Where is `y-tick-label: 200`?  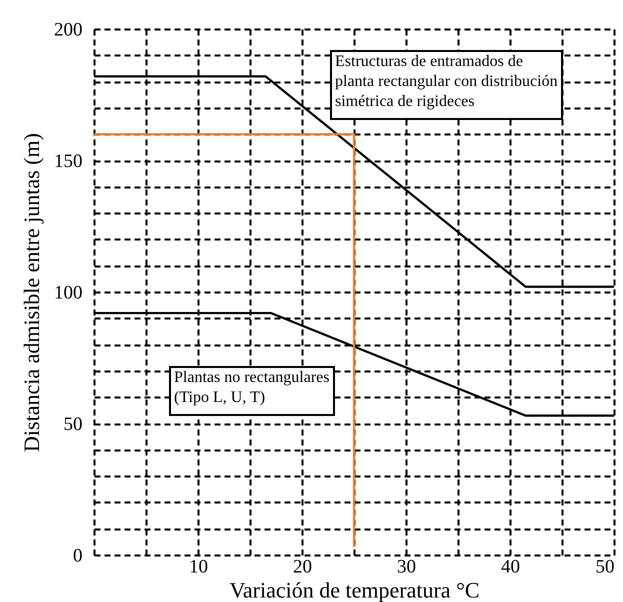 y-tick-label: 200 is located at coordinates (68, 30).